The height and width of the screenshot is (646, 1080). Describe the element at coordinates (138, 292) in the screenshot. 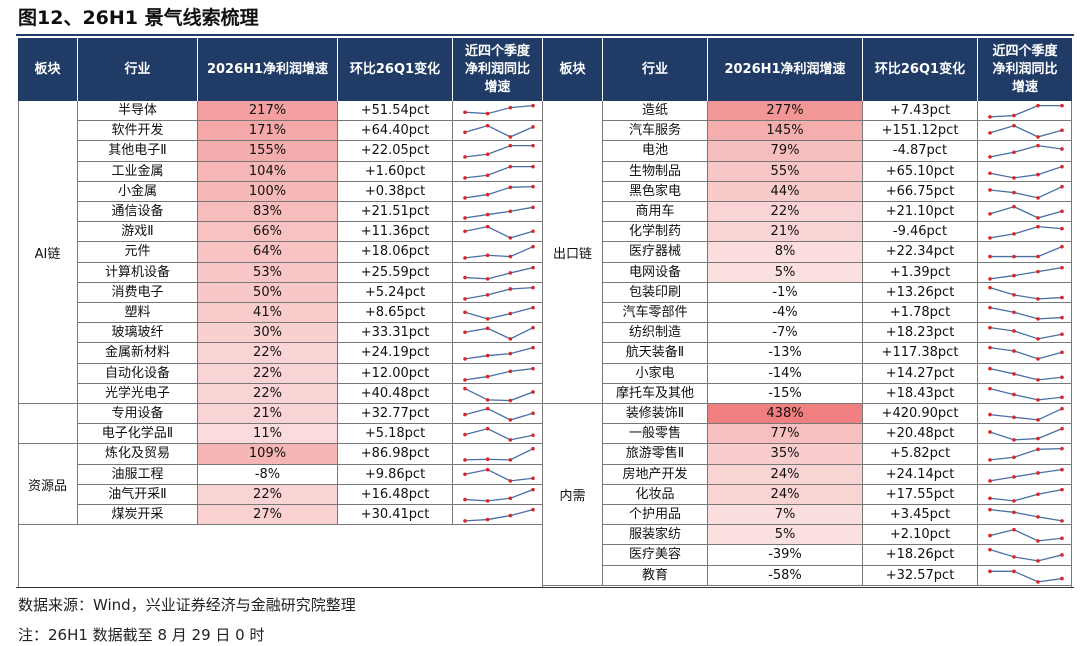

I see `industry-cell: 消费电子` at that location.